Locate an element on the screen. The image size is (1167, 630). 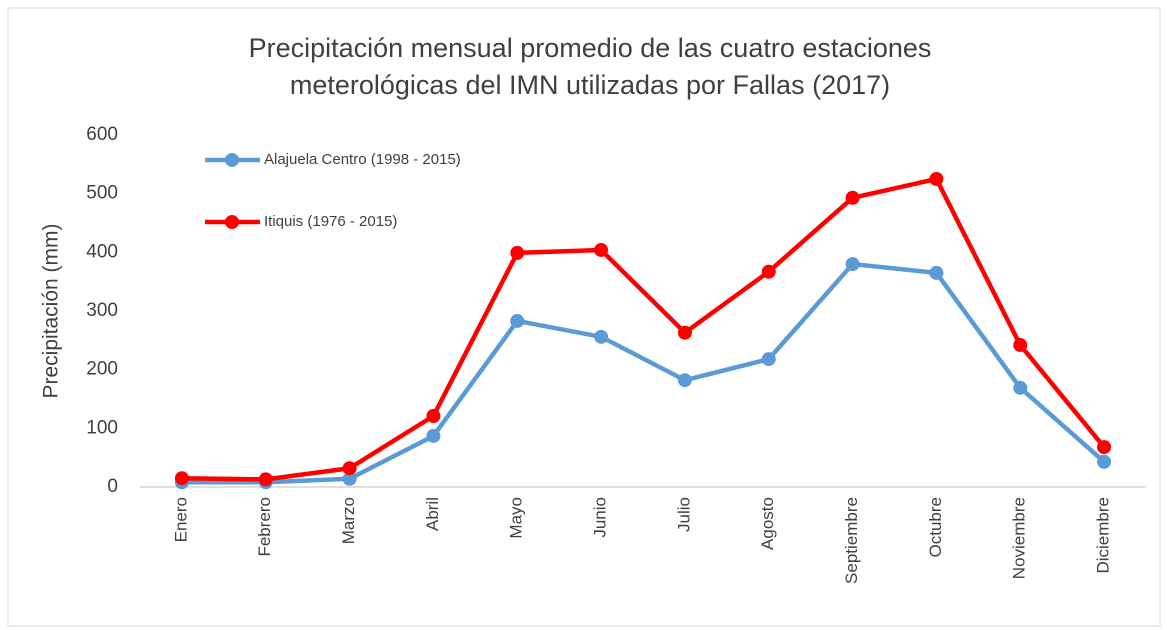
x-tick-label: Marzo is located at coordinates (348, 520).